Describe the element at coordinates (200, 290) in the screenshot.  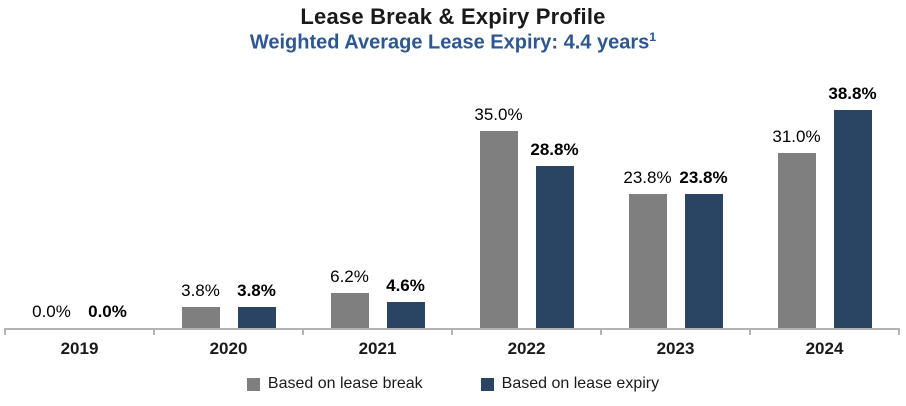
I see `value-label-lease-break: 3.8%` at that location.